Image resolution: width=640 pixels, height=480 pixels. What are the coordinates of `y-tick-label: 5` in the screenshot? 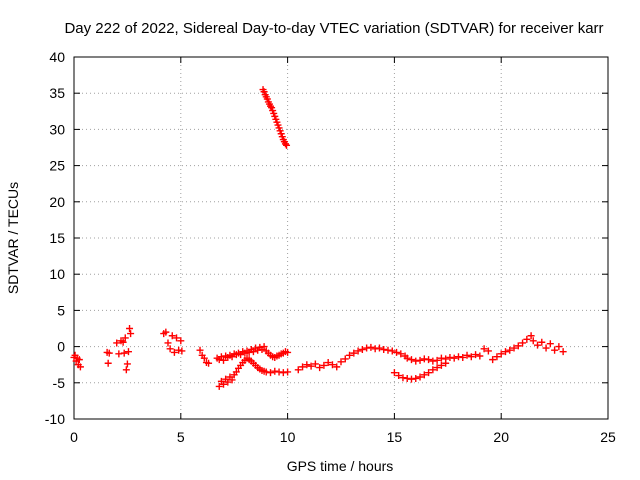 It's located at (61, 310).